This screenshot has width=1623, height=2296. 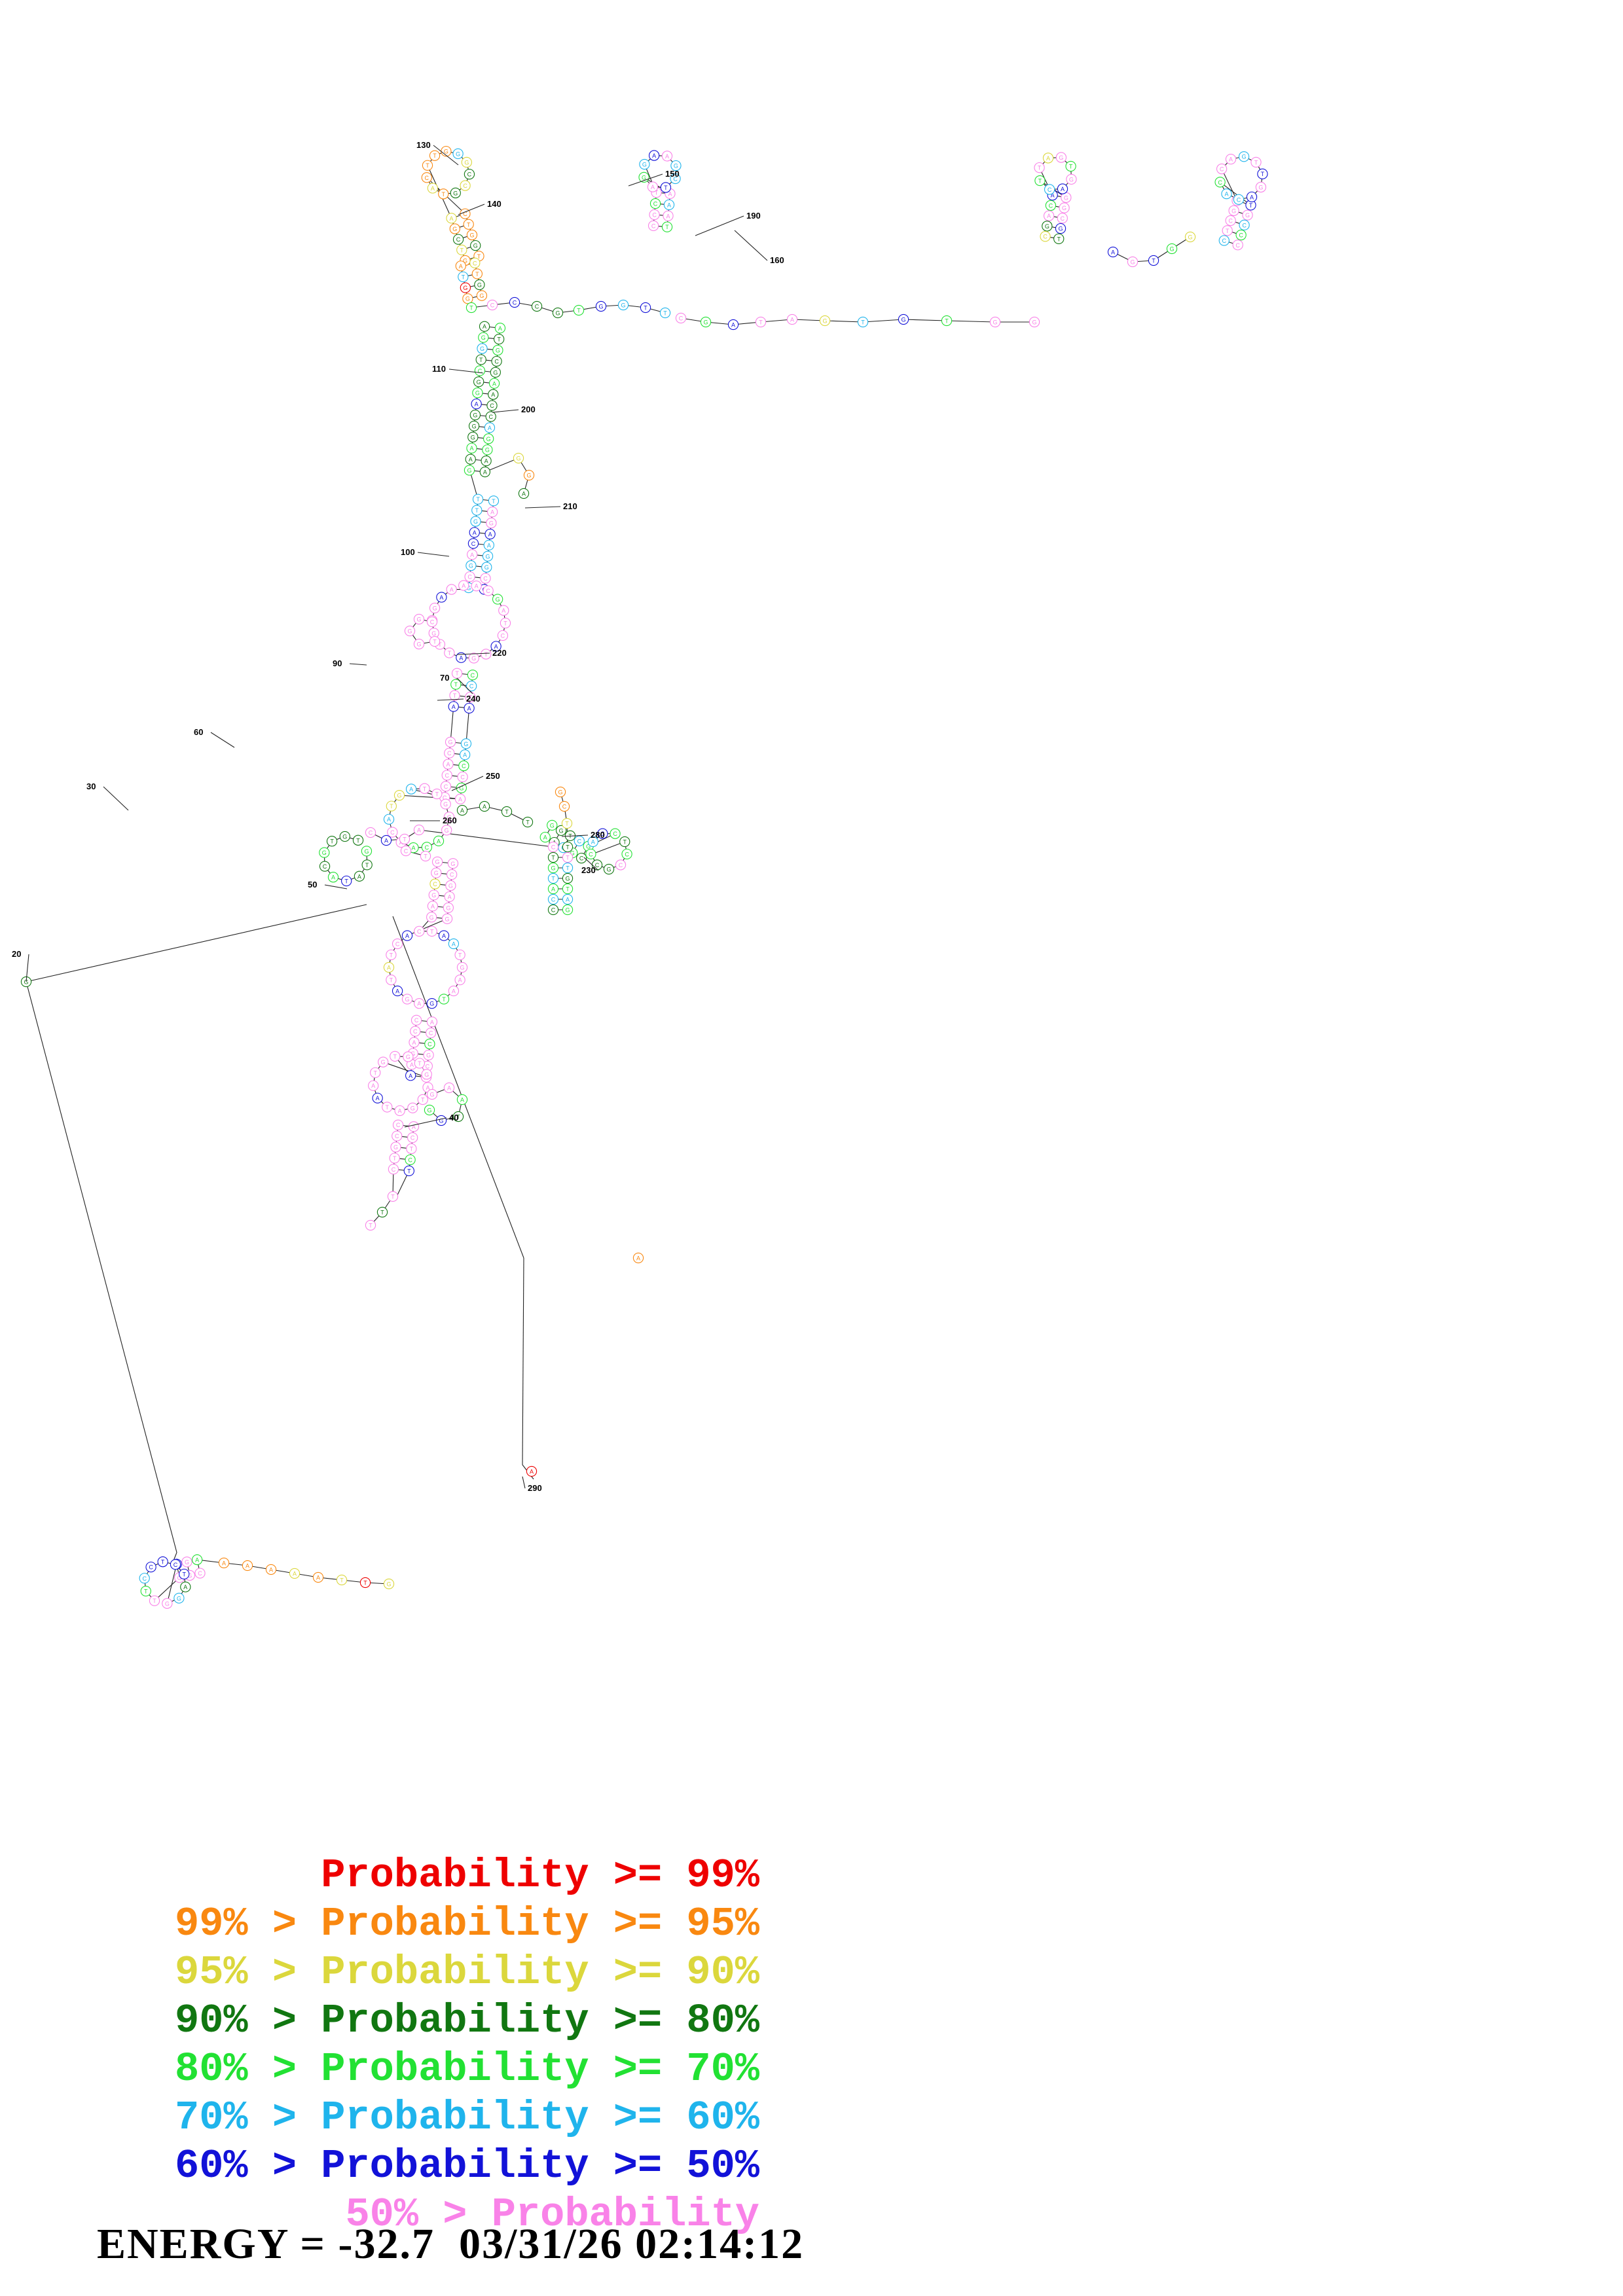 I want to click on legend-row: 80% > Probability >= 70%, so click(x=379, y=2044).